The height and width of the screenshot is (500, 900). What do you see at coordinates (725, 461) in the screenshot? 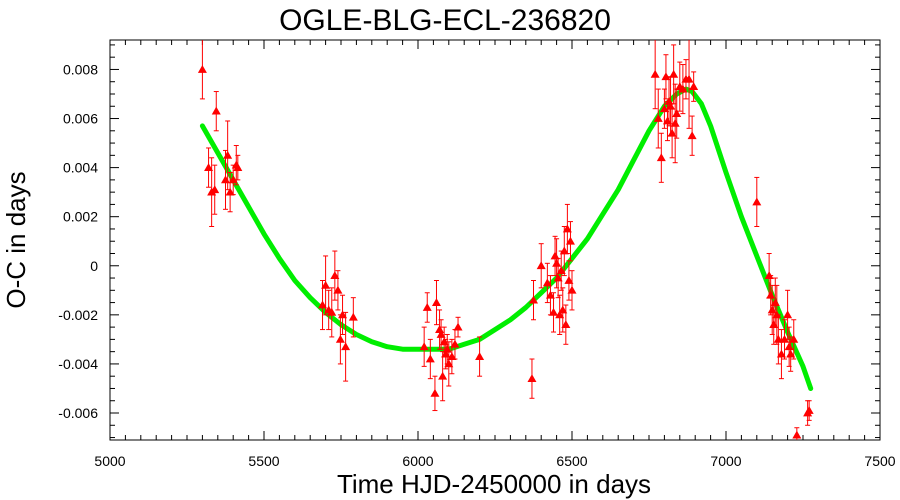
I see `x-tick-label: 7000` at bounding box center [725, 461].